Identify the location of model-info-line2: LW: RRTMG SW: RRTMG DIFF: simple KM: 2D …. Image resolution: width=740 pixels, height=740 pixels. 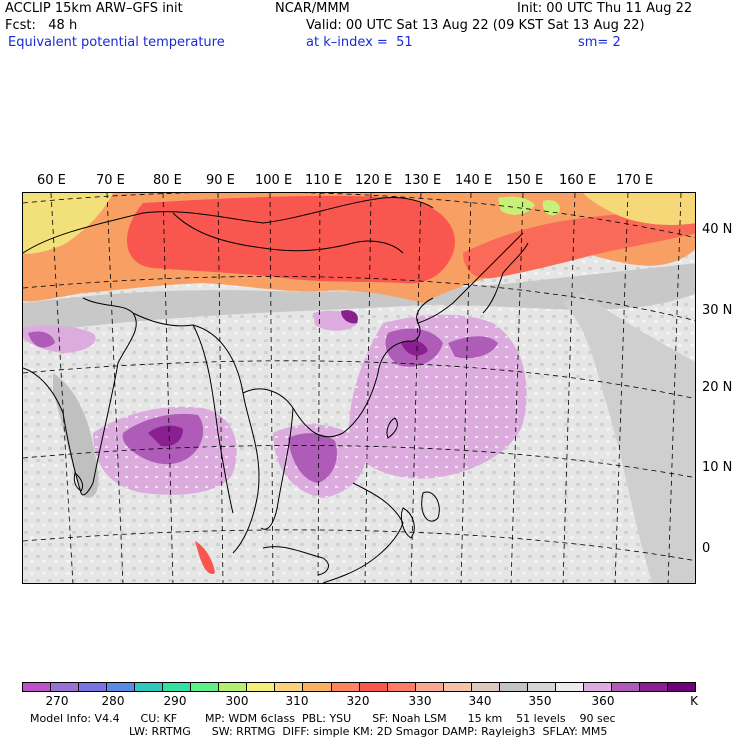
(368, 731).